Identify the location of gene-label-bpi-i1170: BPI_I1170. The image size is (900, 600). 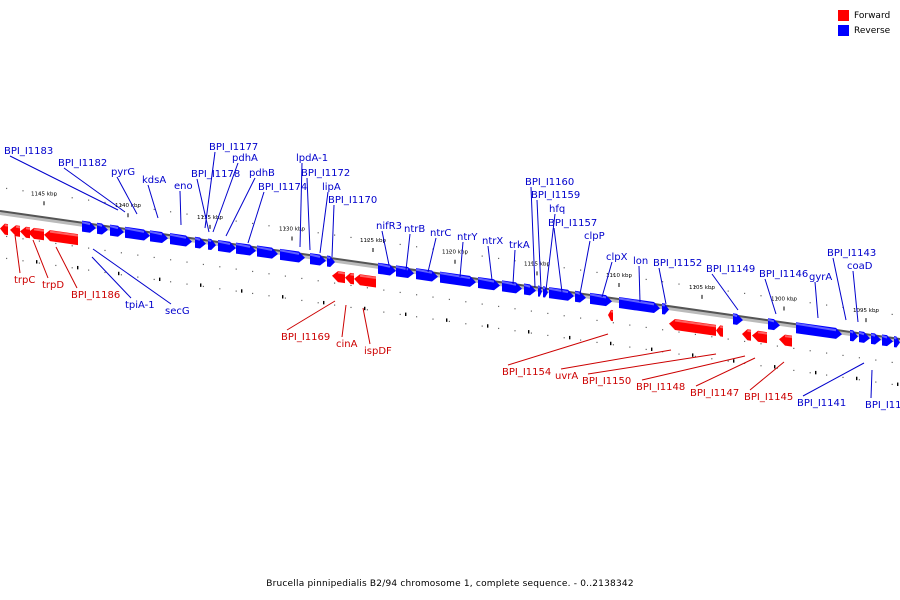
(352, 200).